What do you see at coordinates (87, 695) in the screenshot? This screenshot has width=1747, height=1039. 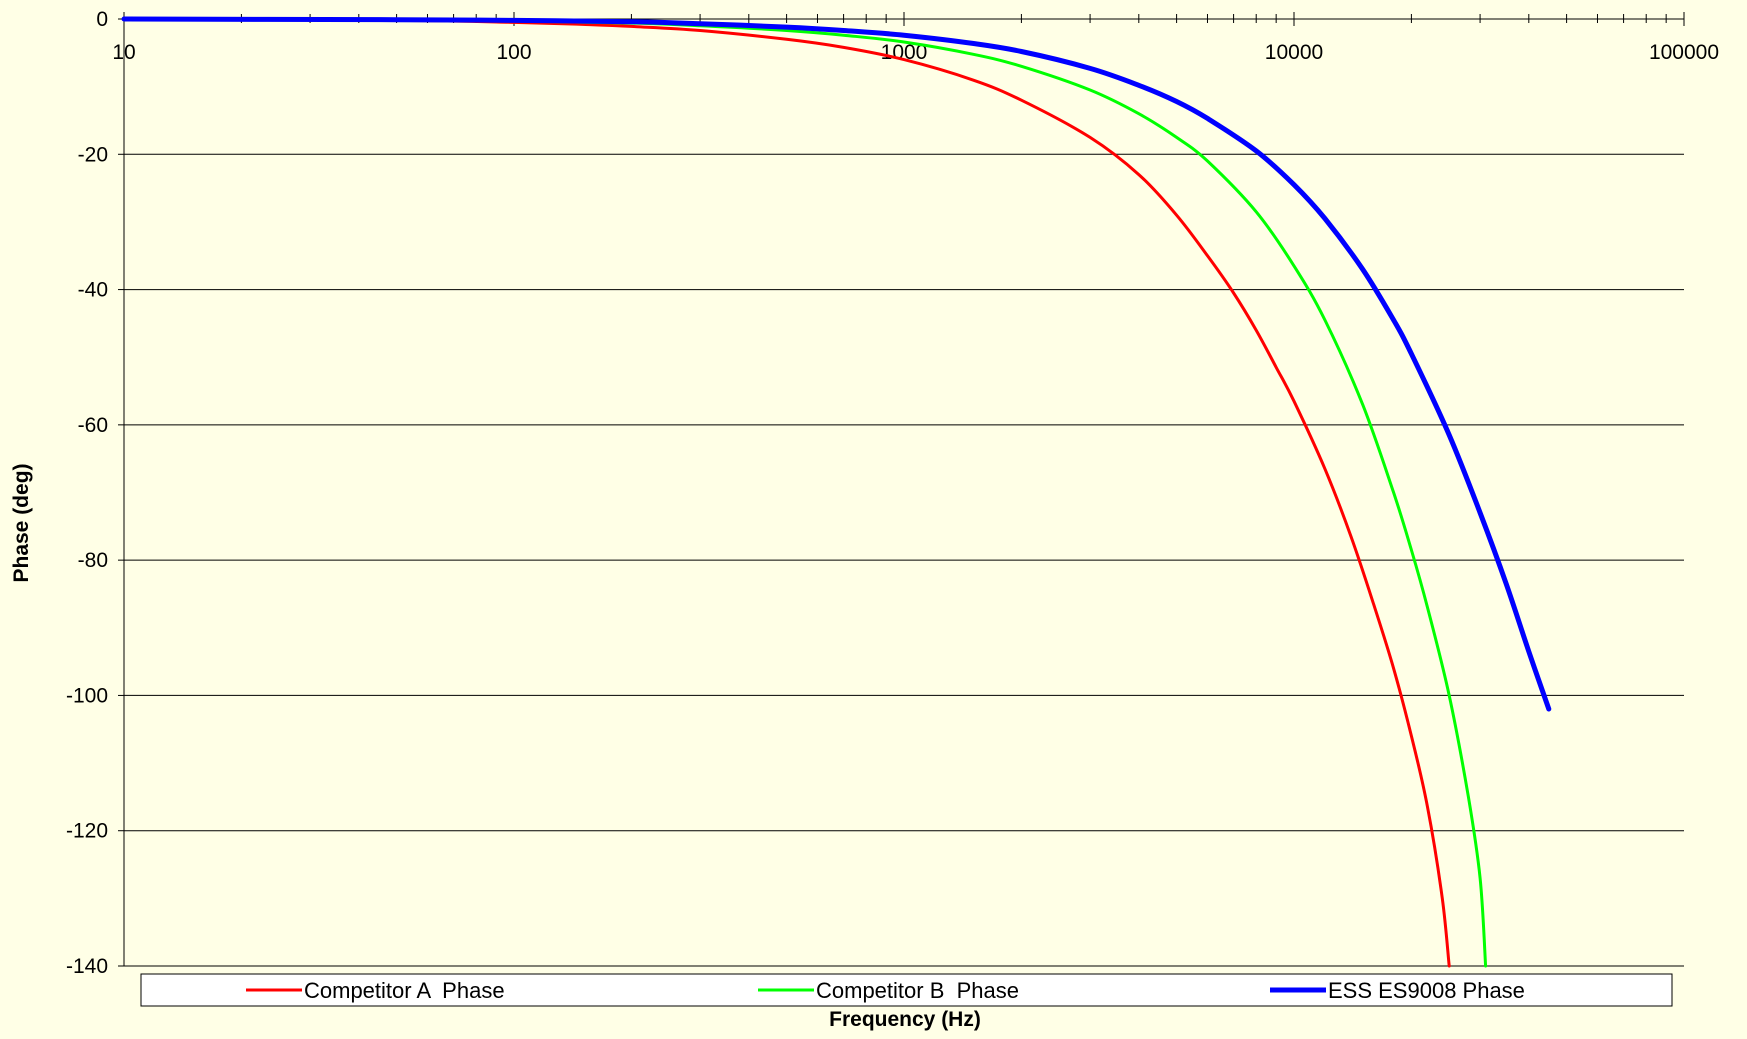 I see `y-tick-label: -100` at bounding box center [87, 695].